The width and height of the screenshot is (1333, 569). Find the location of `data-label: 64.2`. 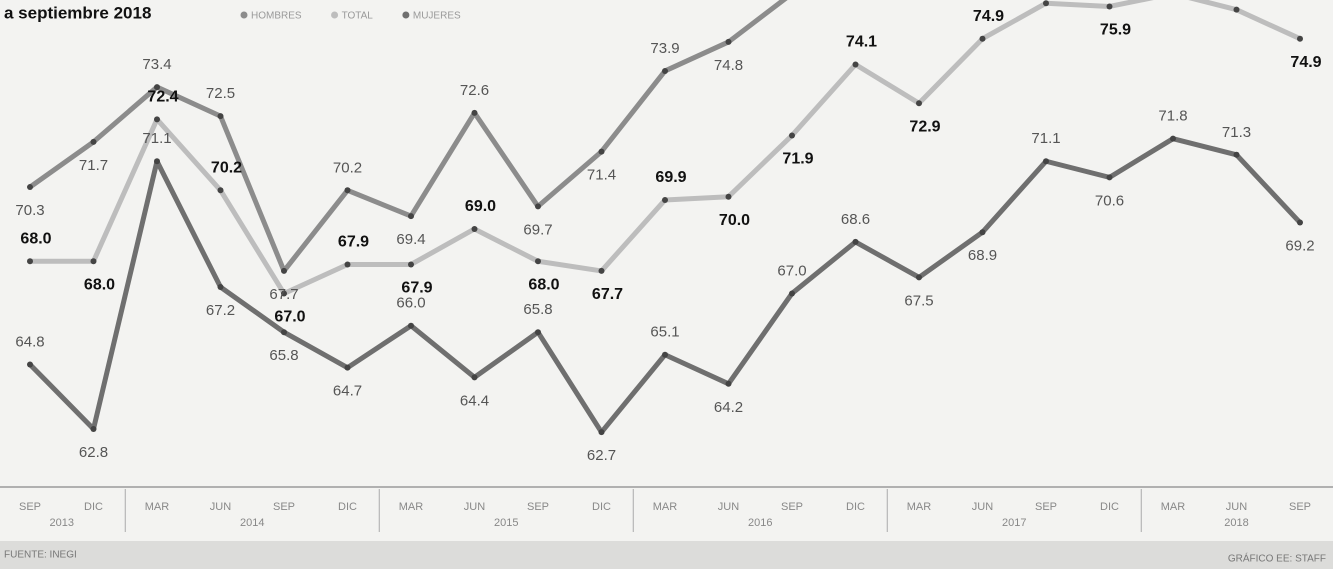

data-label: 64.2 is located at coordinates (728, 407).